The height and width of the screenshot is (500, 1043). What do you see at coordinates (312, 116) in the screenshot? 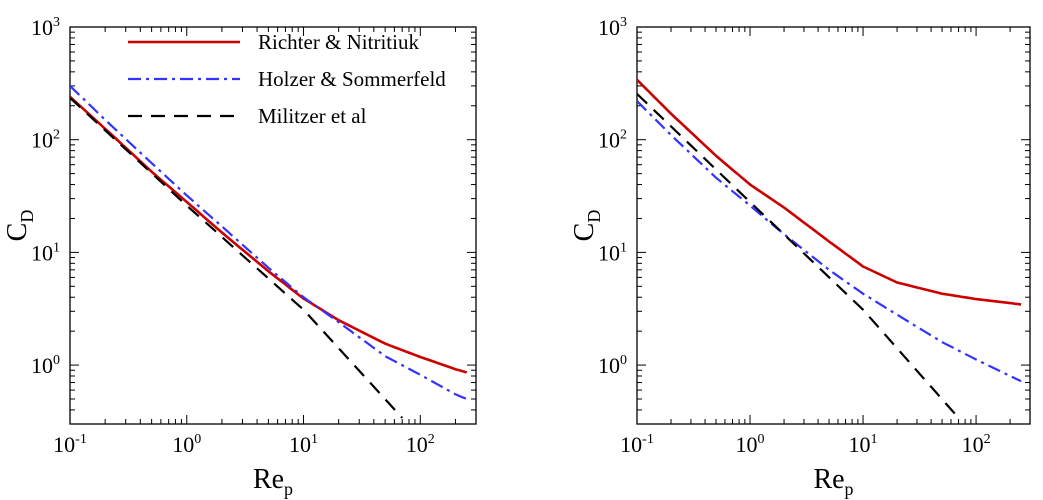
I see `legend-label: Militzer et al` at bounding box center [312, 116].